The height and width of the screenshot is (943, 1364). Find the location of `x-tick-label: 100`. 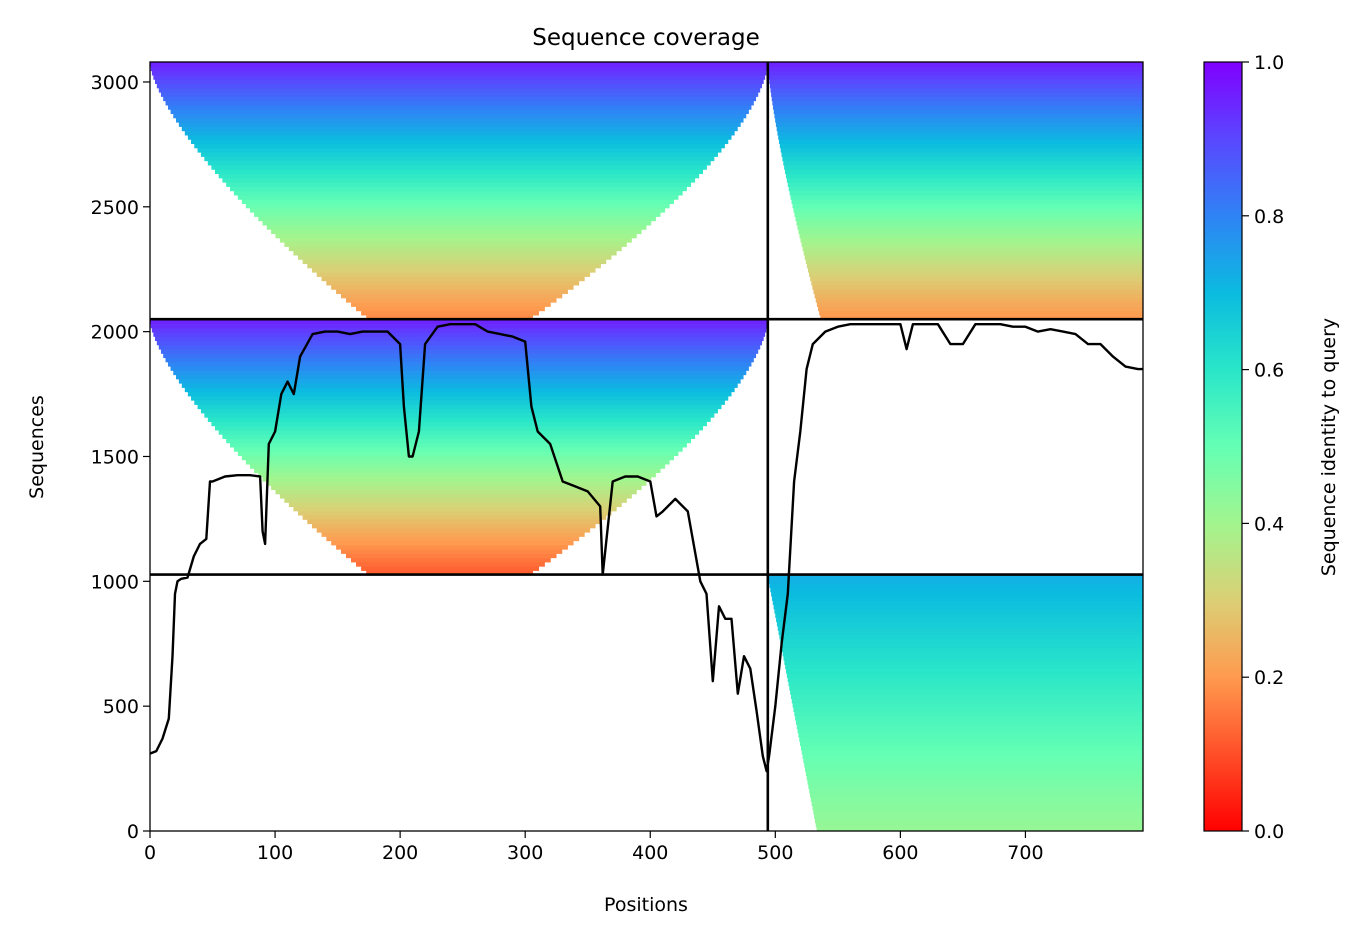

x-tick-label: 100 is located at coordinates (275, 853).